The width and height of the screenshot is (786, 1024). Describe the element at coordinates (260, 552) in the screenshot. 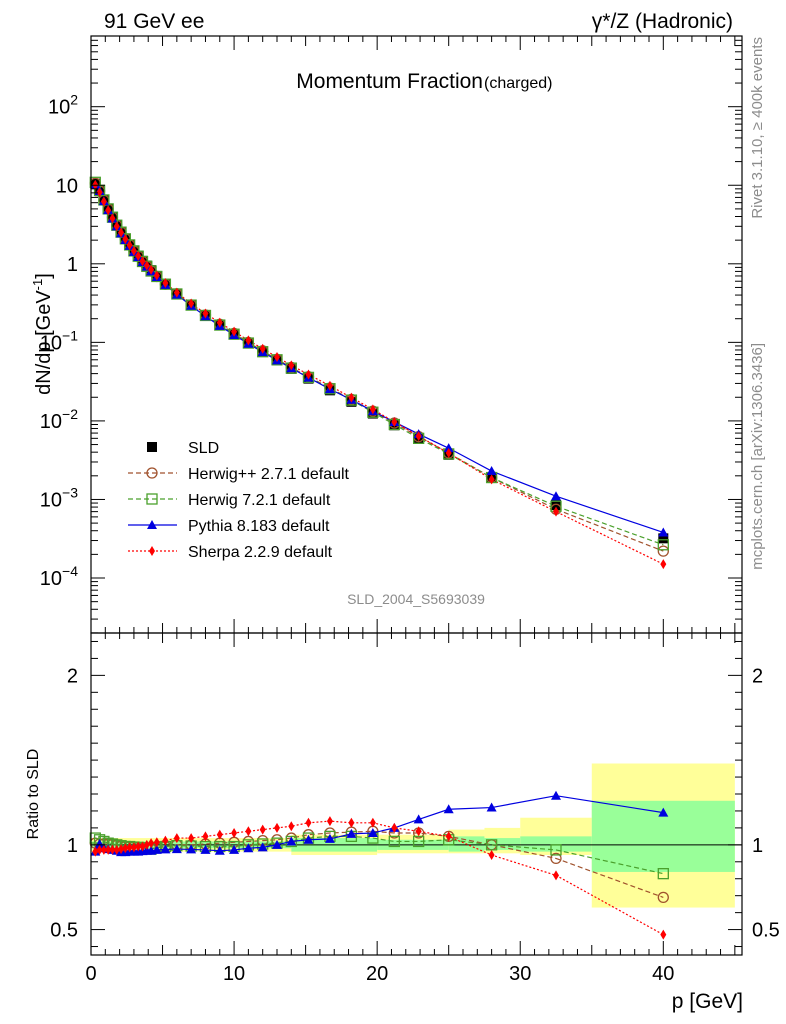

I see `legend-label: Sherpa 2.2.9 default` at that location.